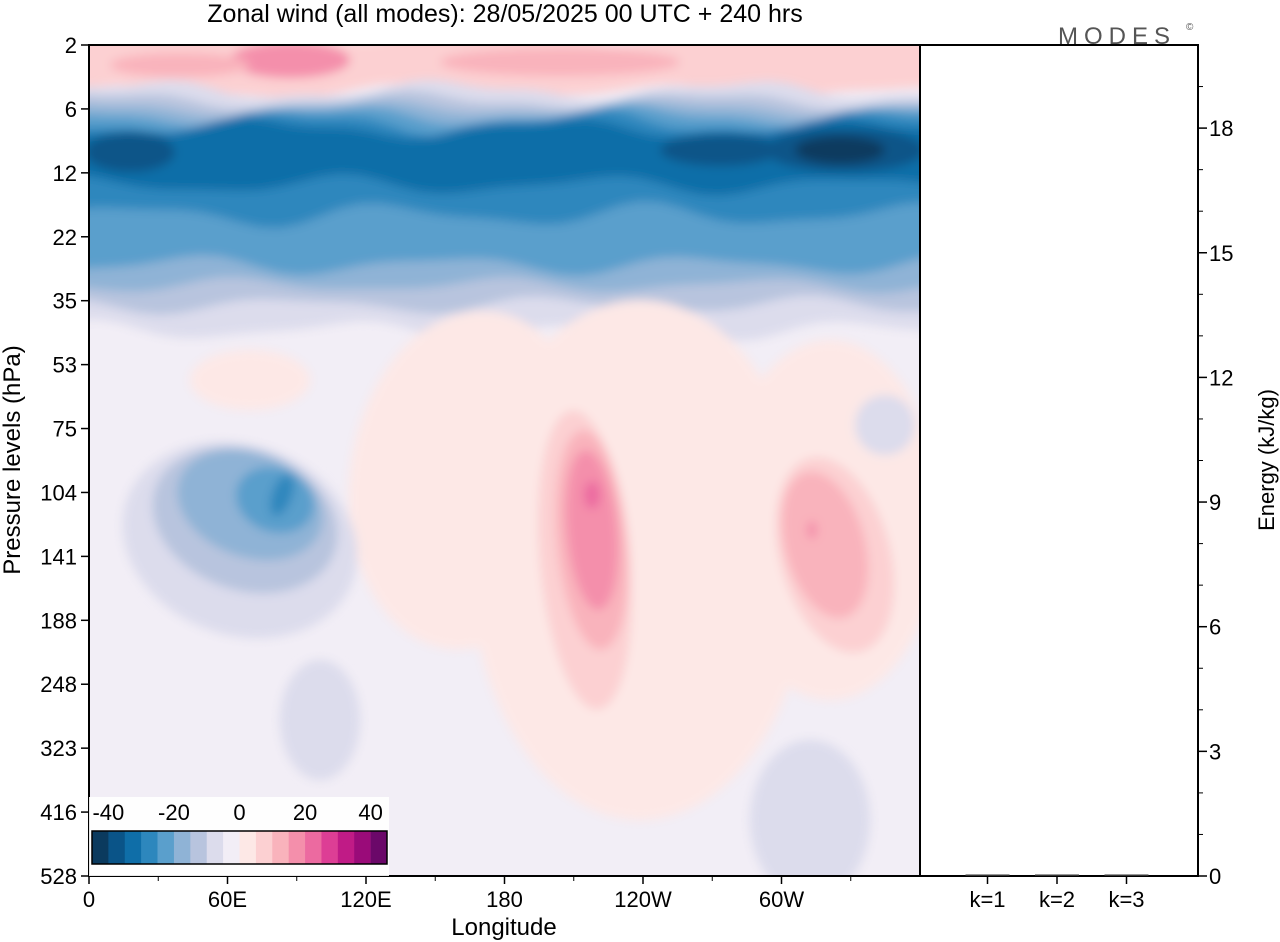 This screenshot has width=1280, height=942. Describe the element at coordinates (781, 899) in the screenshot. I see `x-tick-label: 60W` at that location.